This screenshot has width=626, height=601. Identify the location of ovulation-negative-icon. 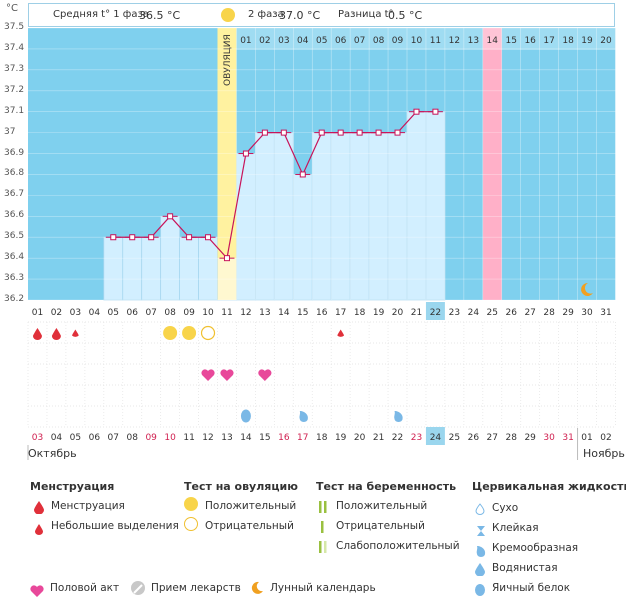
(191, 524).